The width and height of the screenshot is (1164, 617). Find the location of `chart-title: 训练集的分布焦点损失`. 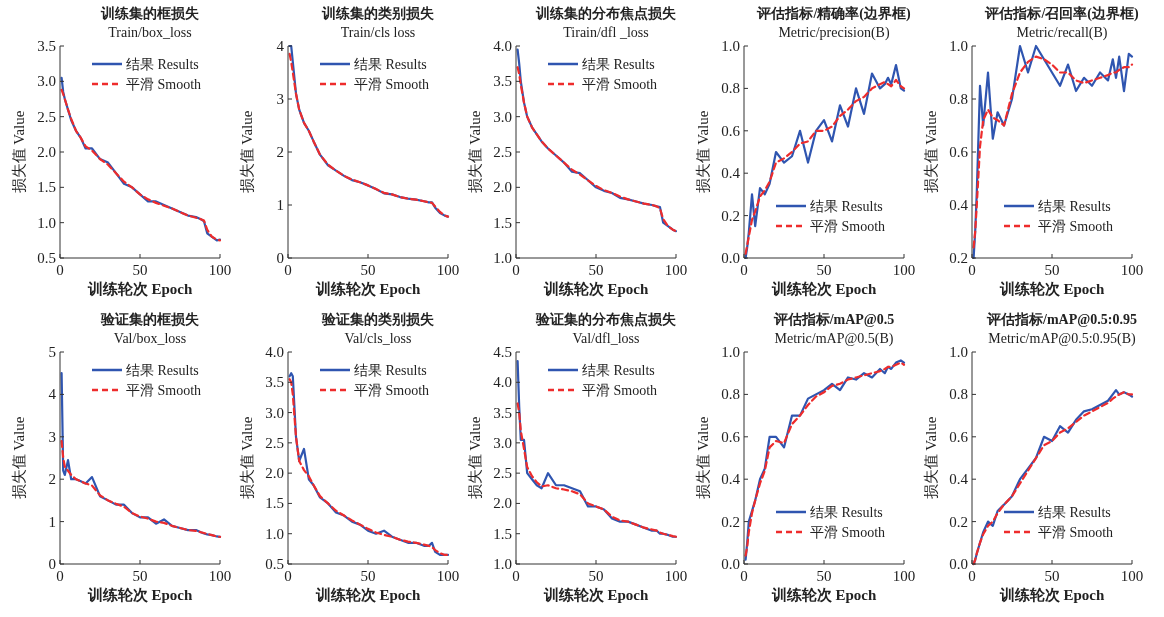

chart-title: 训练集的分布焦点损失 is located at coordinates (606, 13).